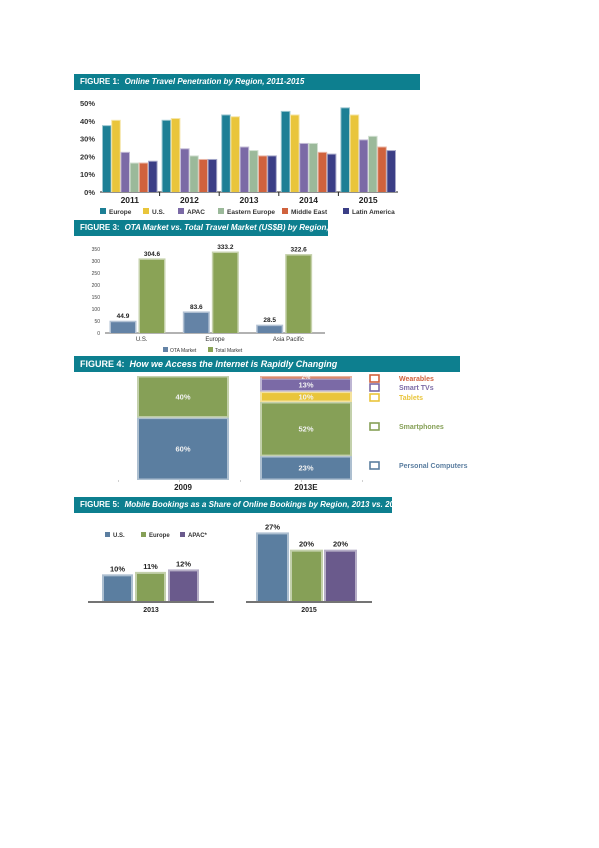 This screenshot has height=848, width=599. Describe the element at coordinates (416, 388) in the screenshot. I see `legend-label: Smart TVs` at that location.